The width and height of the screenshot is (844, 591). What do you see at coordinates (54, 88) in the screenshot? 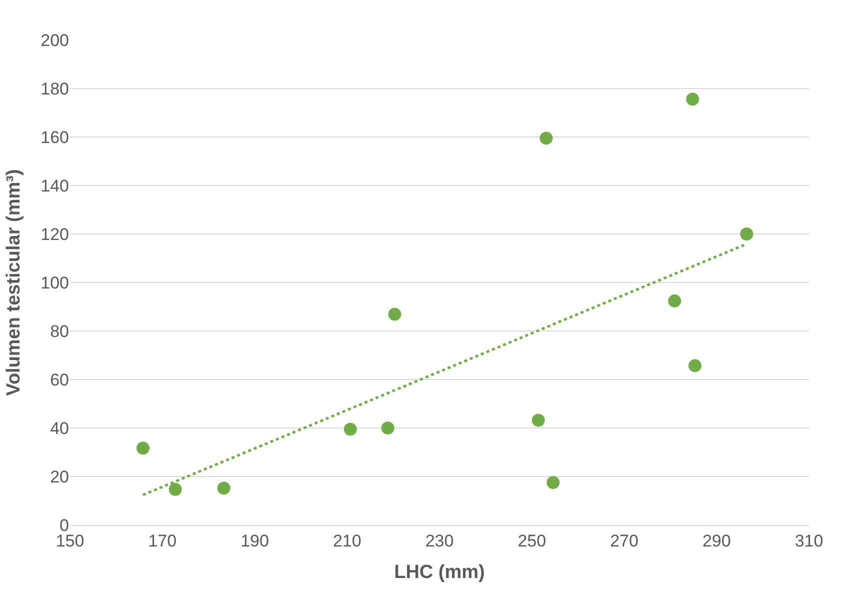
I see `y-tick-label: 180` at bounding box center [54, 88].